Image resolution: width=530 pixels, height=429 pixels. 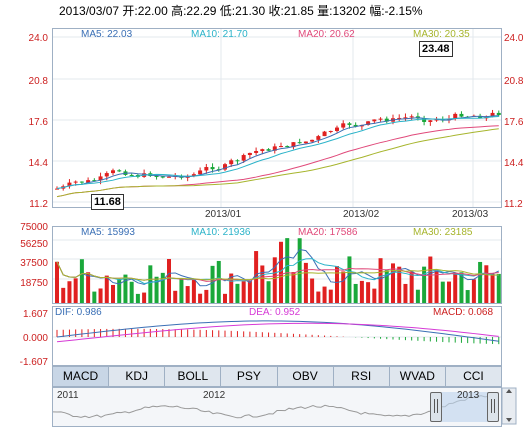 I want to click on tab-cci: CCI, so click(x=473, y=376).